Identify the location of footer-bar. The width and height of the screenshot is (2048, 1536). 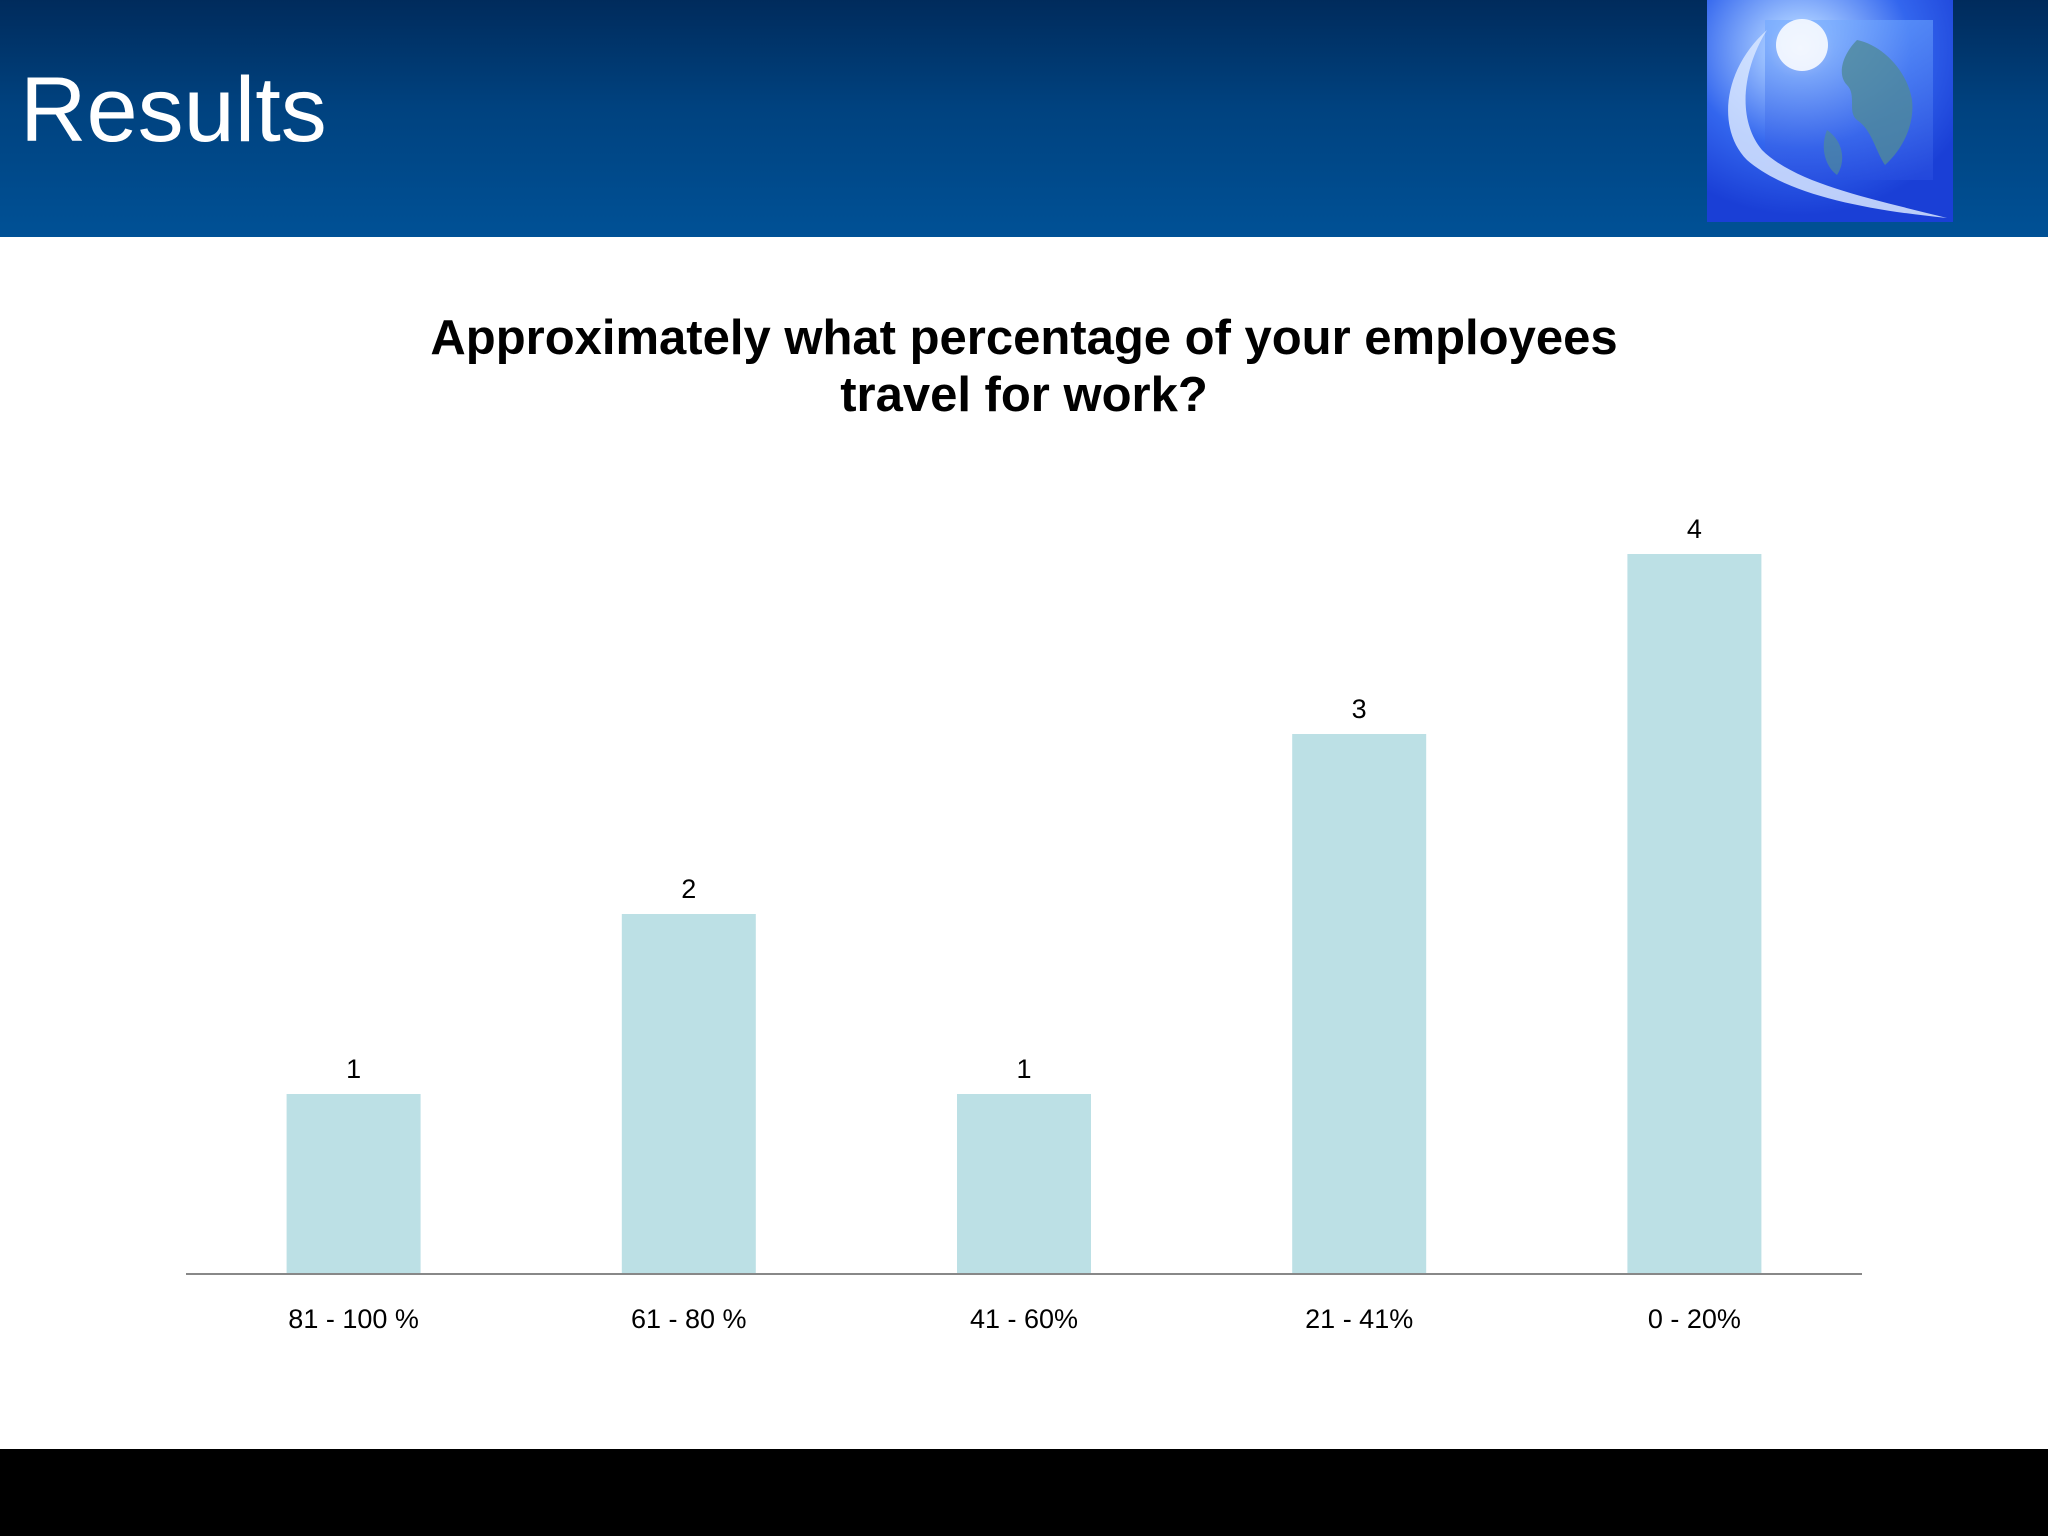
(1024, 1492).